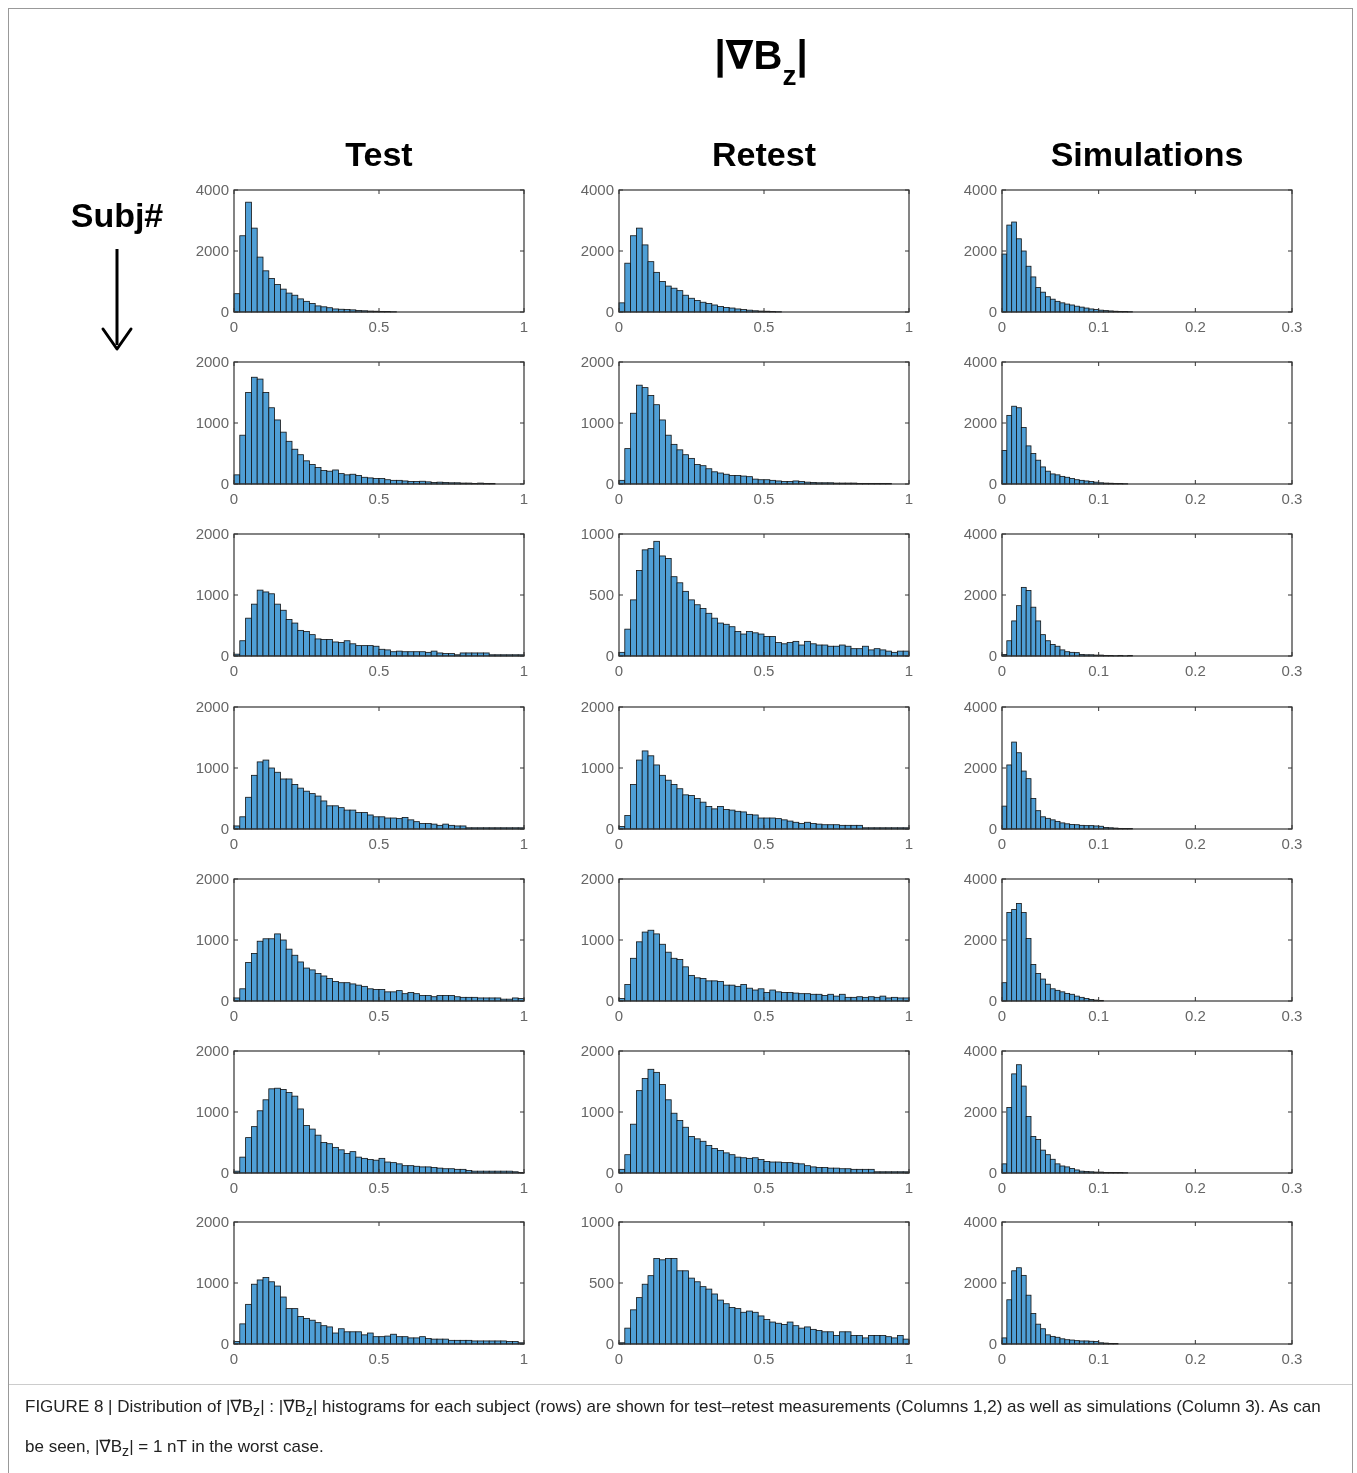  What do you see at coordinates (379, 154) in the screenshot?
I see `chart-title: Test` at bounding box center [379, 154].